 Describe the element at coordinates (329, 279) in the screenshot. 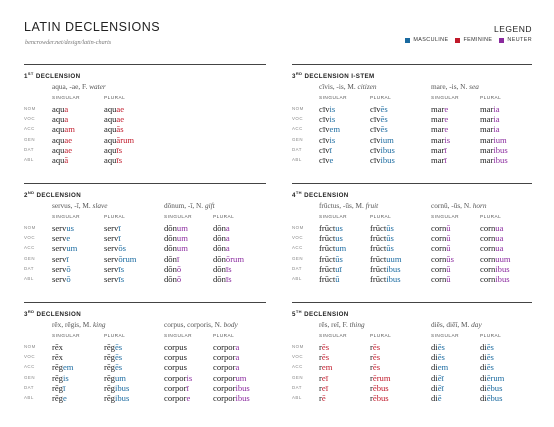

I see `singular-form: frūctū` at that location.